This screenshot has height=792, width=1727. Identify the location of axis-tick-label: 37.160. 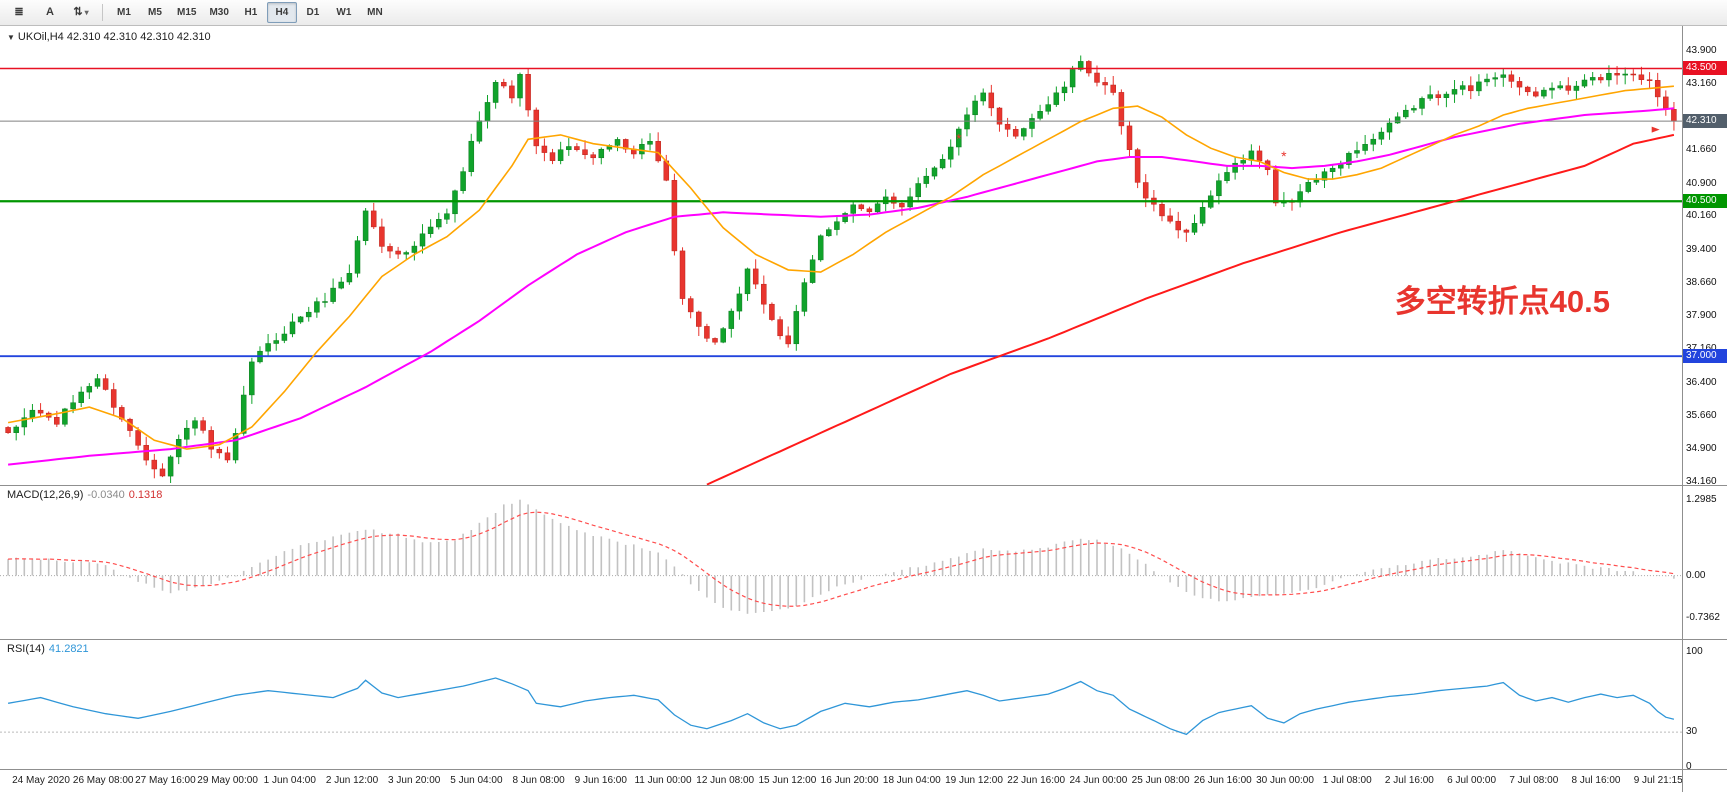
(1701, 348).